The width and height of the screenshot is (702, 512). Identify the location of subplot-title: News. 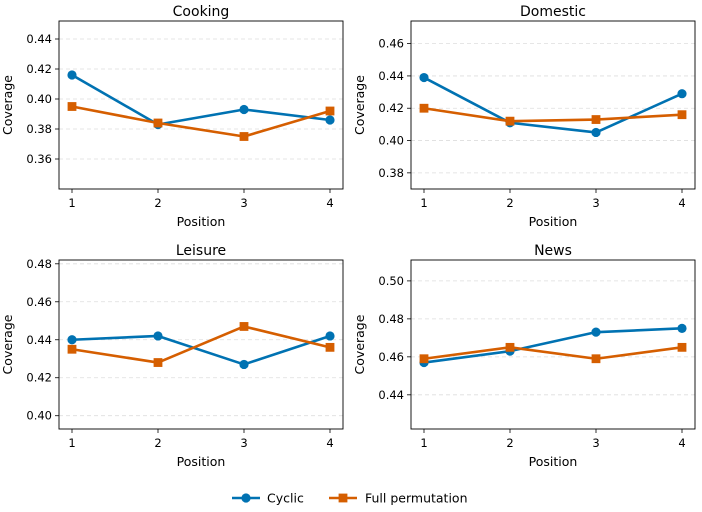
(553, 251).